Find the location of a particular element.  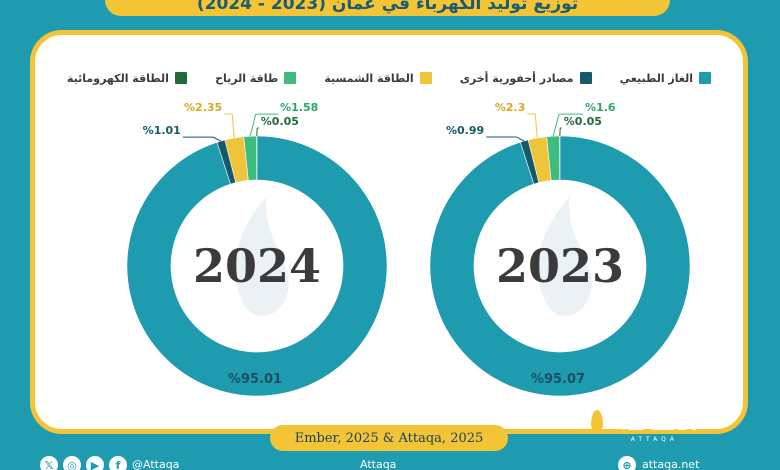

donut-2023-watermark-drop-icon is located at coordinates (564, 256).